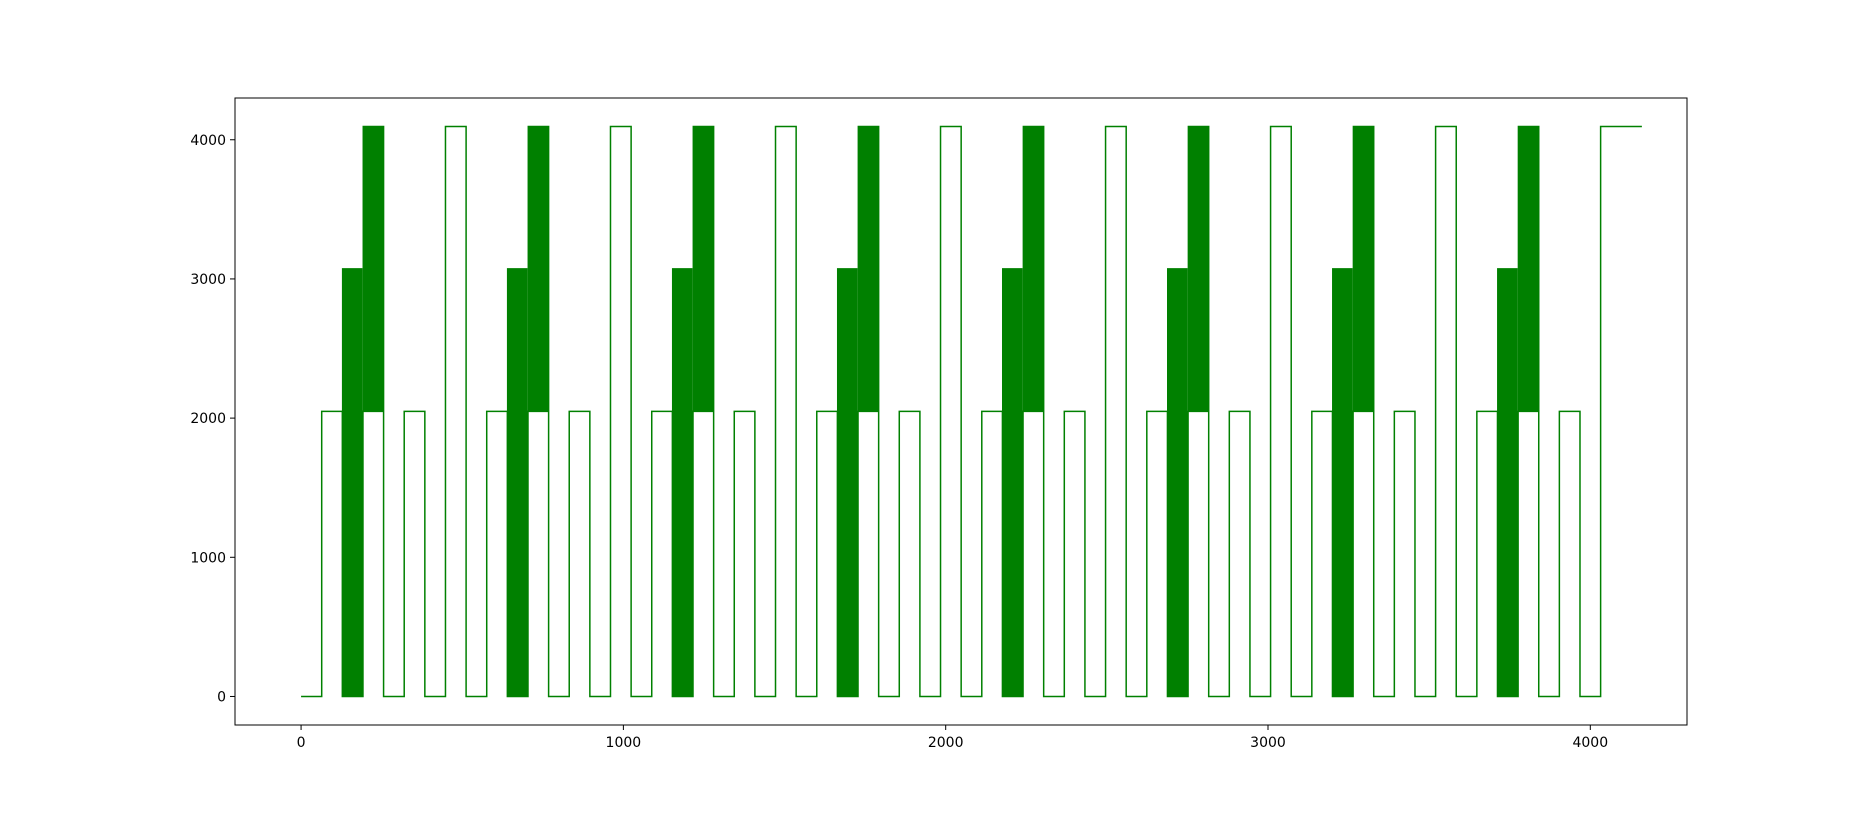  What do you see at coordinates (221, 697) in the screenshot?
I see `y-tick-label: 0` at bounding box center [221, 697].